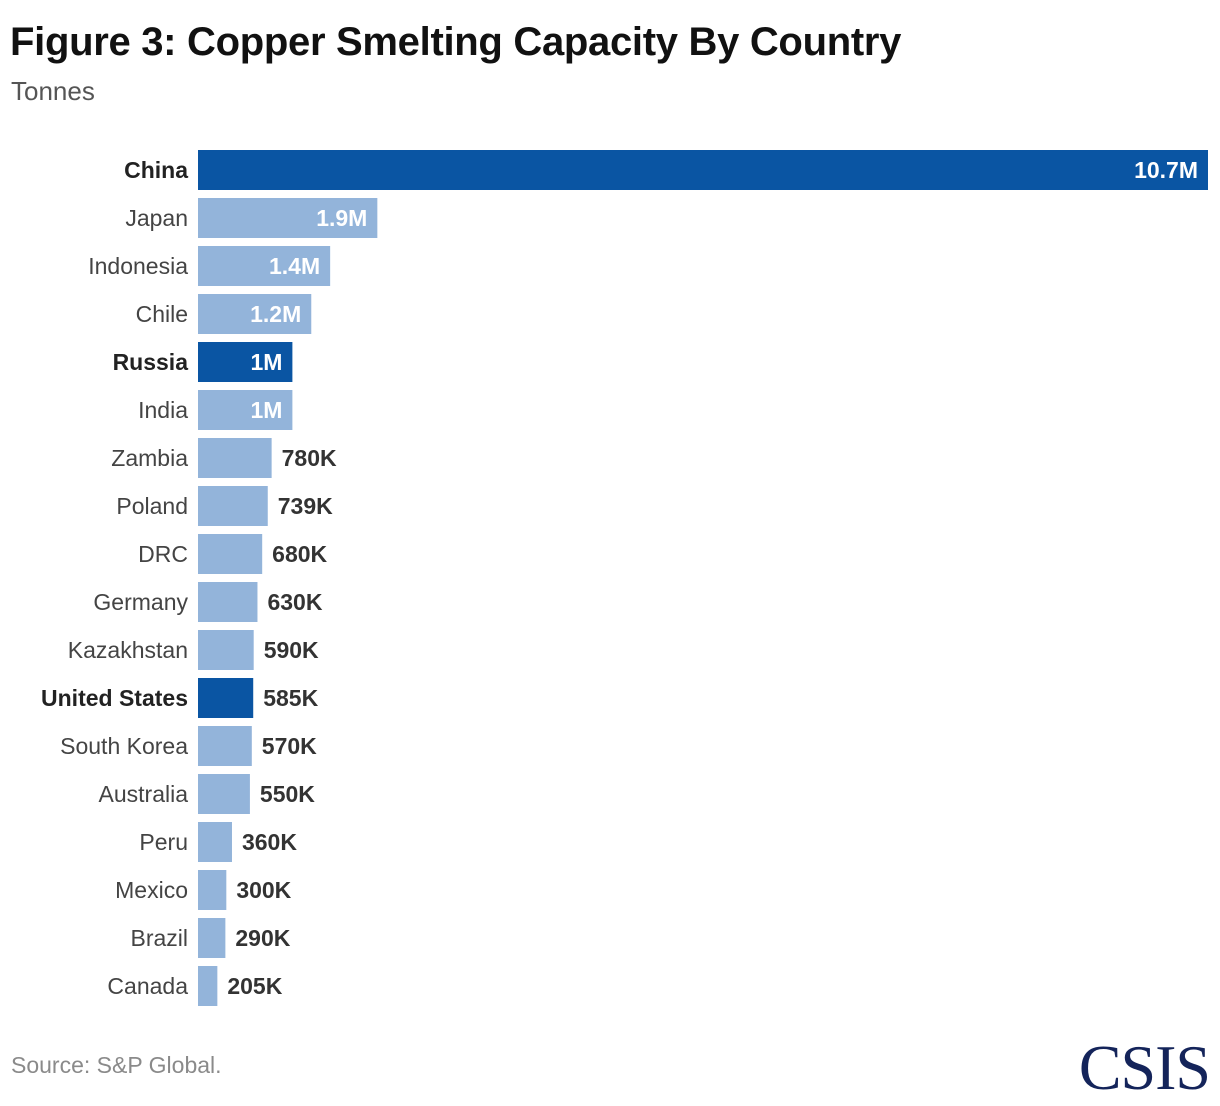 The height and width of the screenshot is (1106, 1220). Describe the element at coordinates (305, 506) in the screenshot. I see `value-label-poland: 739K` at that location.